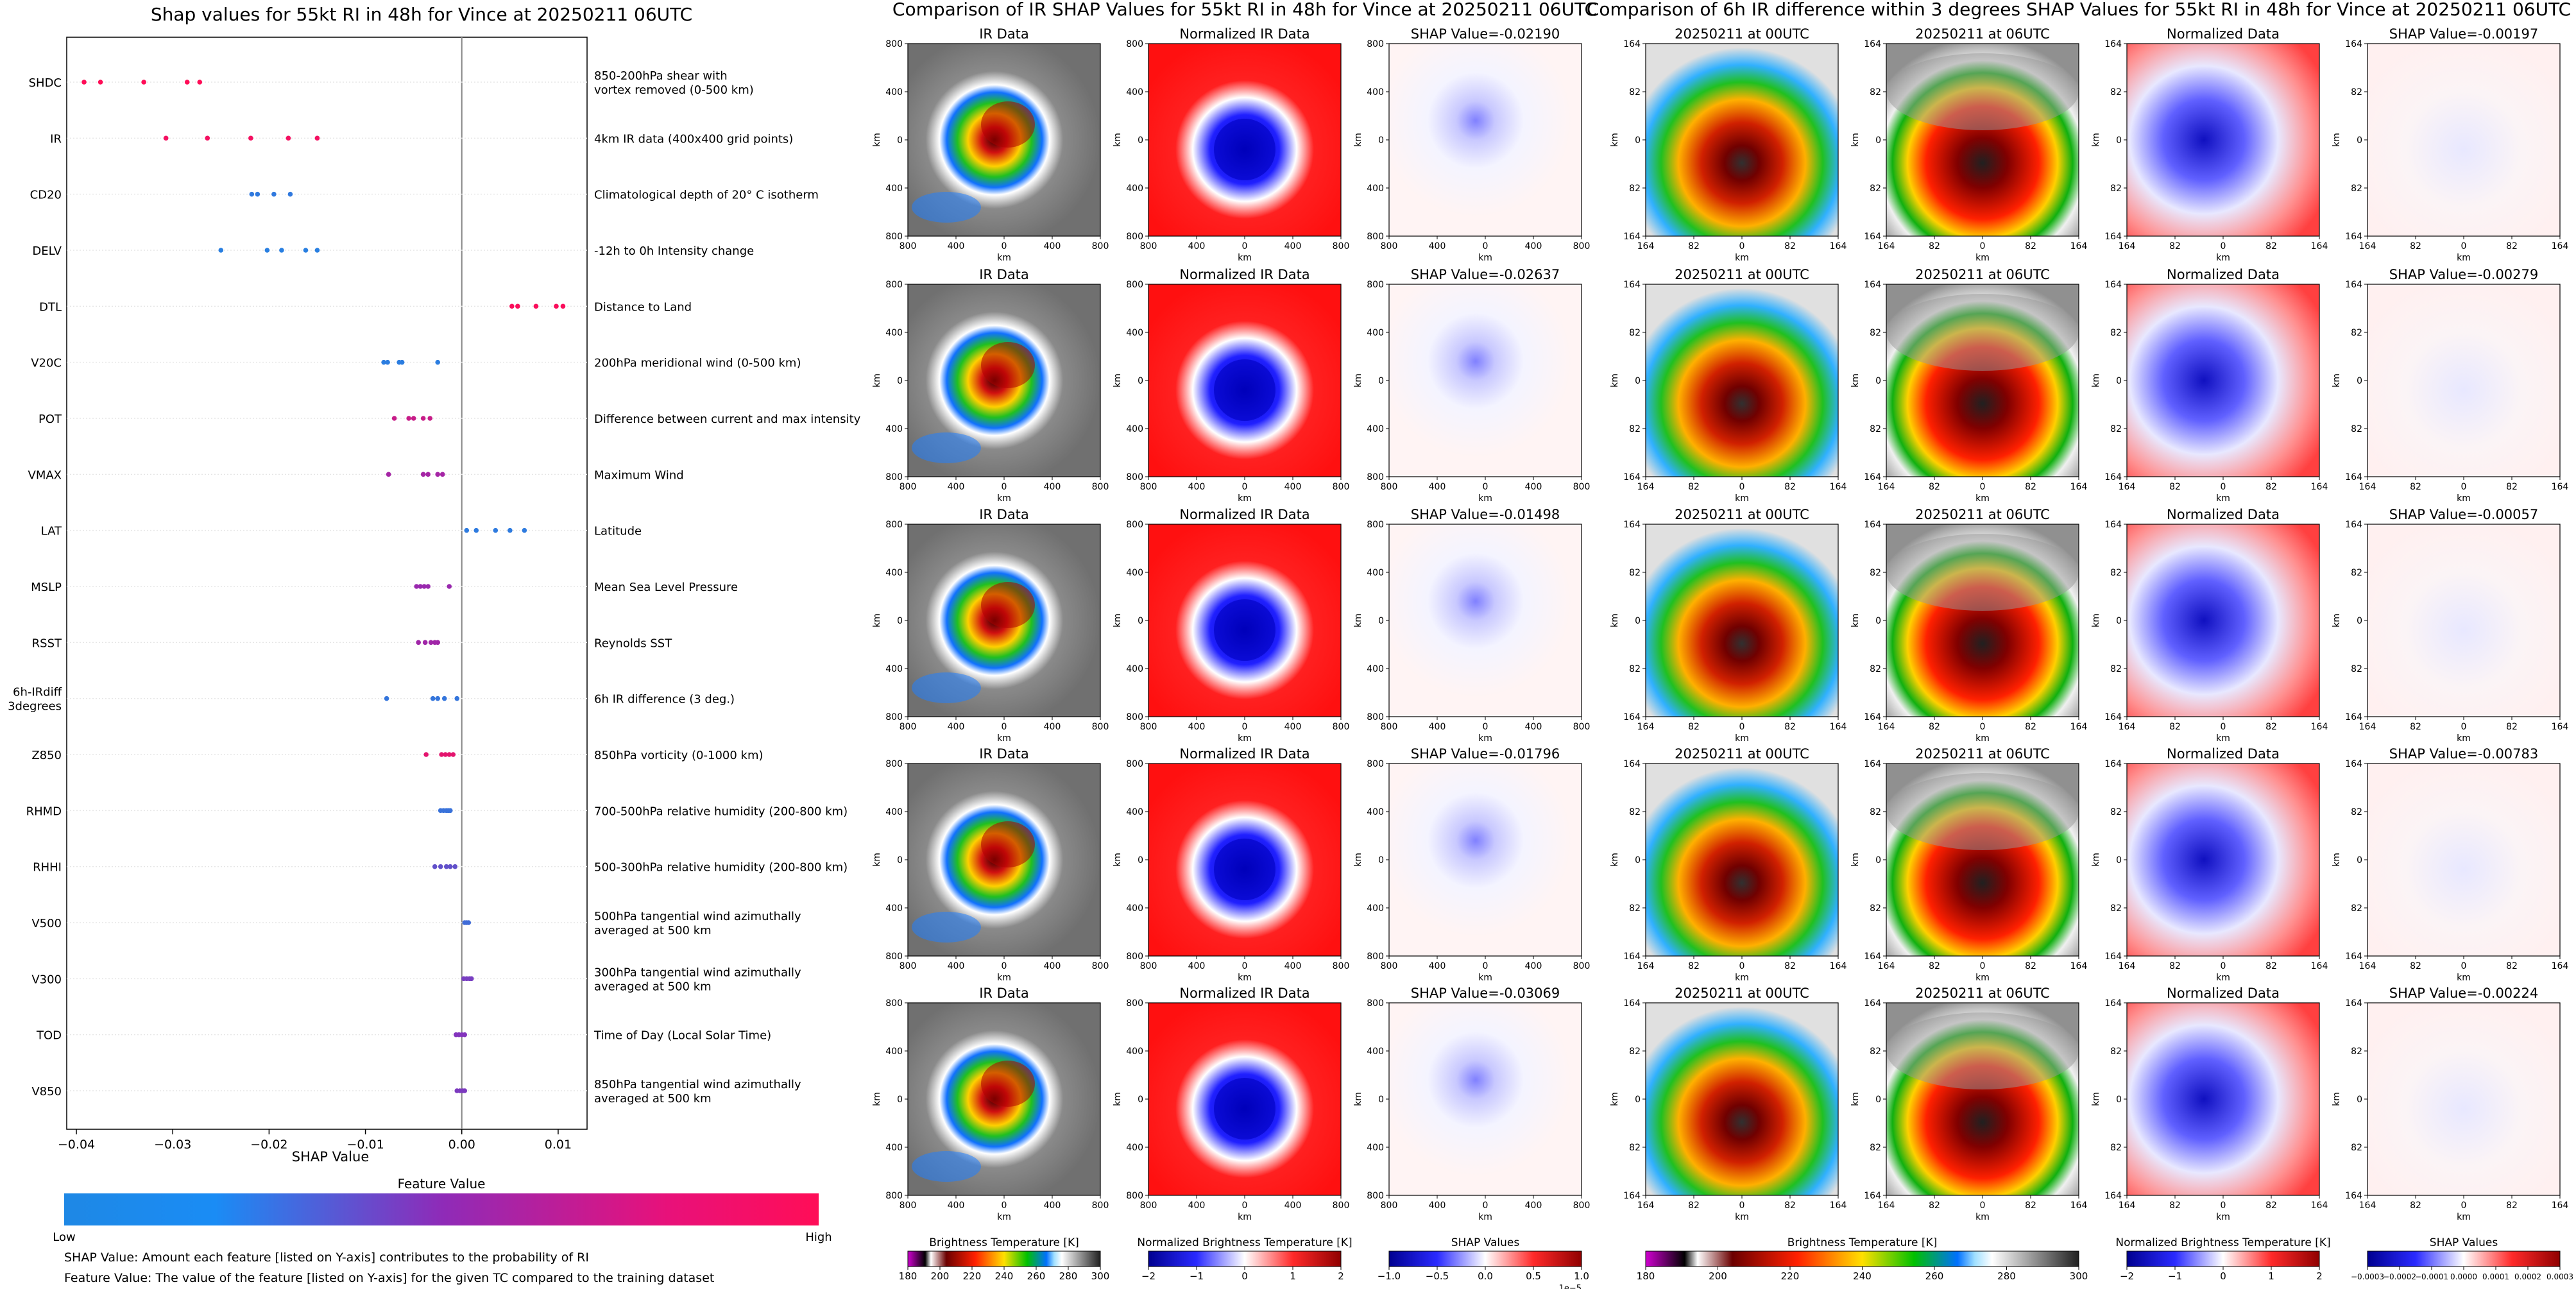 This screenshot has height=1289, width=2576. Describe the element at coordinates (1485, 993) in the screenshot. I see `subplot-title: SHAP Value=-0.03069` at that location.